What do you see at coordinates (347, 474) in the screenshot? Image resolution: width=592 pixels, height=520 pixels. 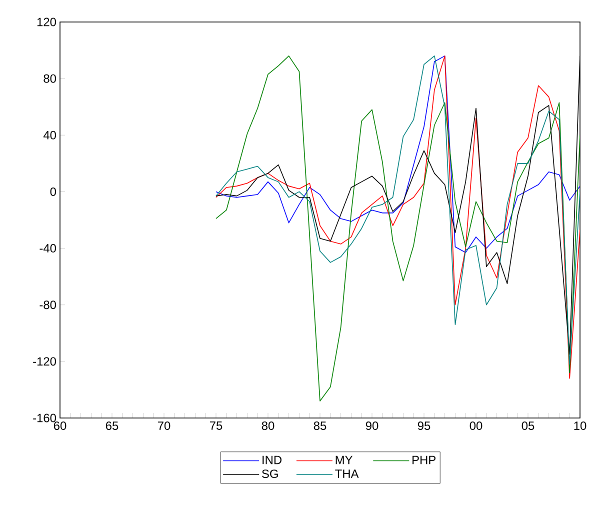 I see `legend-label: THA` at bounding box center [347, 474].